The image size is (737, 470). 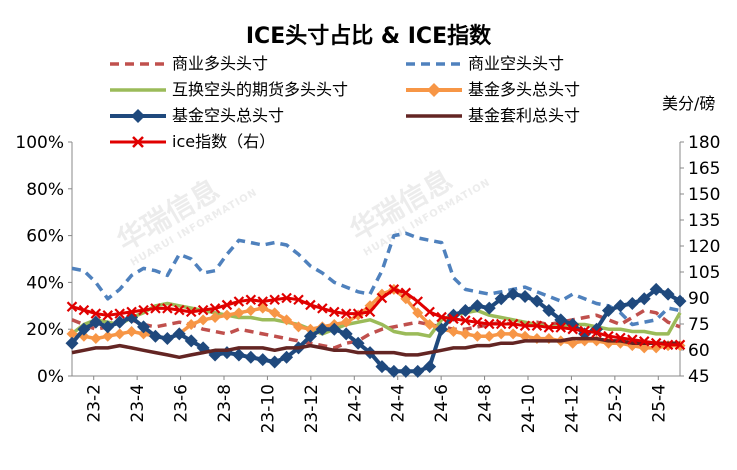 What do you see at coordinates (228, 115) in the screenshot?
I see `legend-label: 基金空头总头寸` at bounding box center [228, 115].